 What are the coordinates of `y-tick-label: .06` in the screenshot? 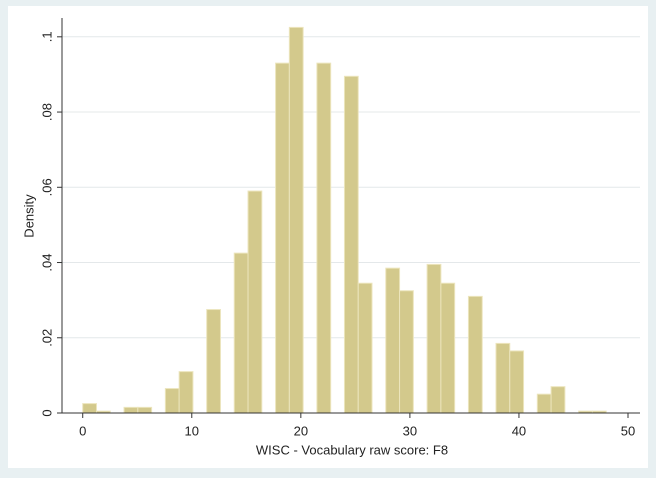 It's located at (46, 187).